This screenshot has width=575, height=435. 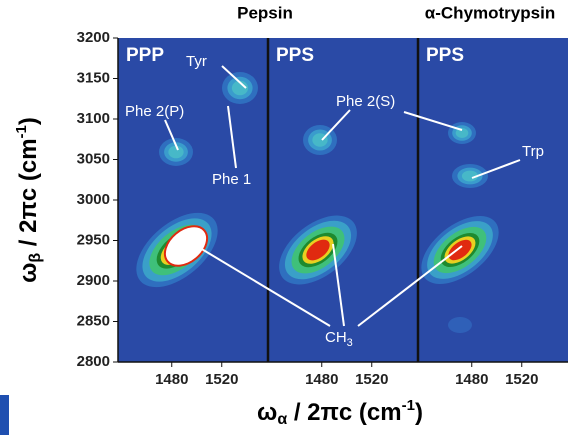 What do you see at coordinates (93, 77) in the screenshot?
I see `y-tick-label: 3150` at bounding box center [93, 77].